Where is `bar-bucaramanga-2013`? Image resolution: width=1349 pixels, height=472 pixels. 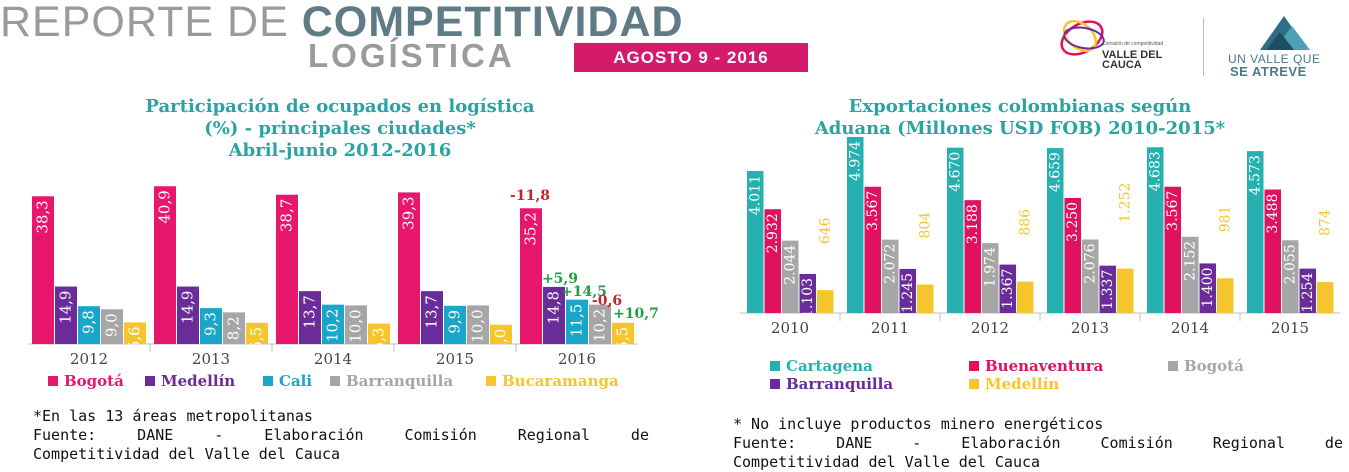
bar-bucaramanga-2013 is located at coordinates (257, 333).